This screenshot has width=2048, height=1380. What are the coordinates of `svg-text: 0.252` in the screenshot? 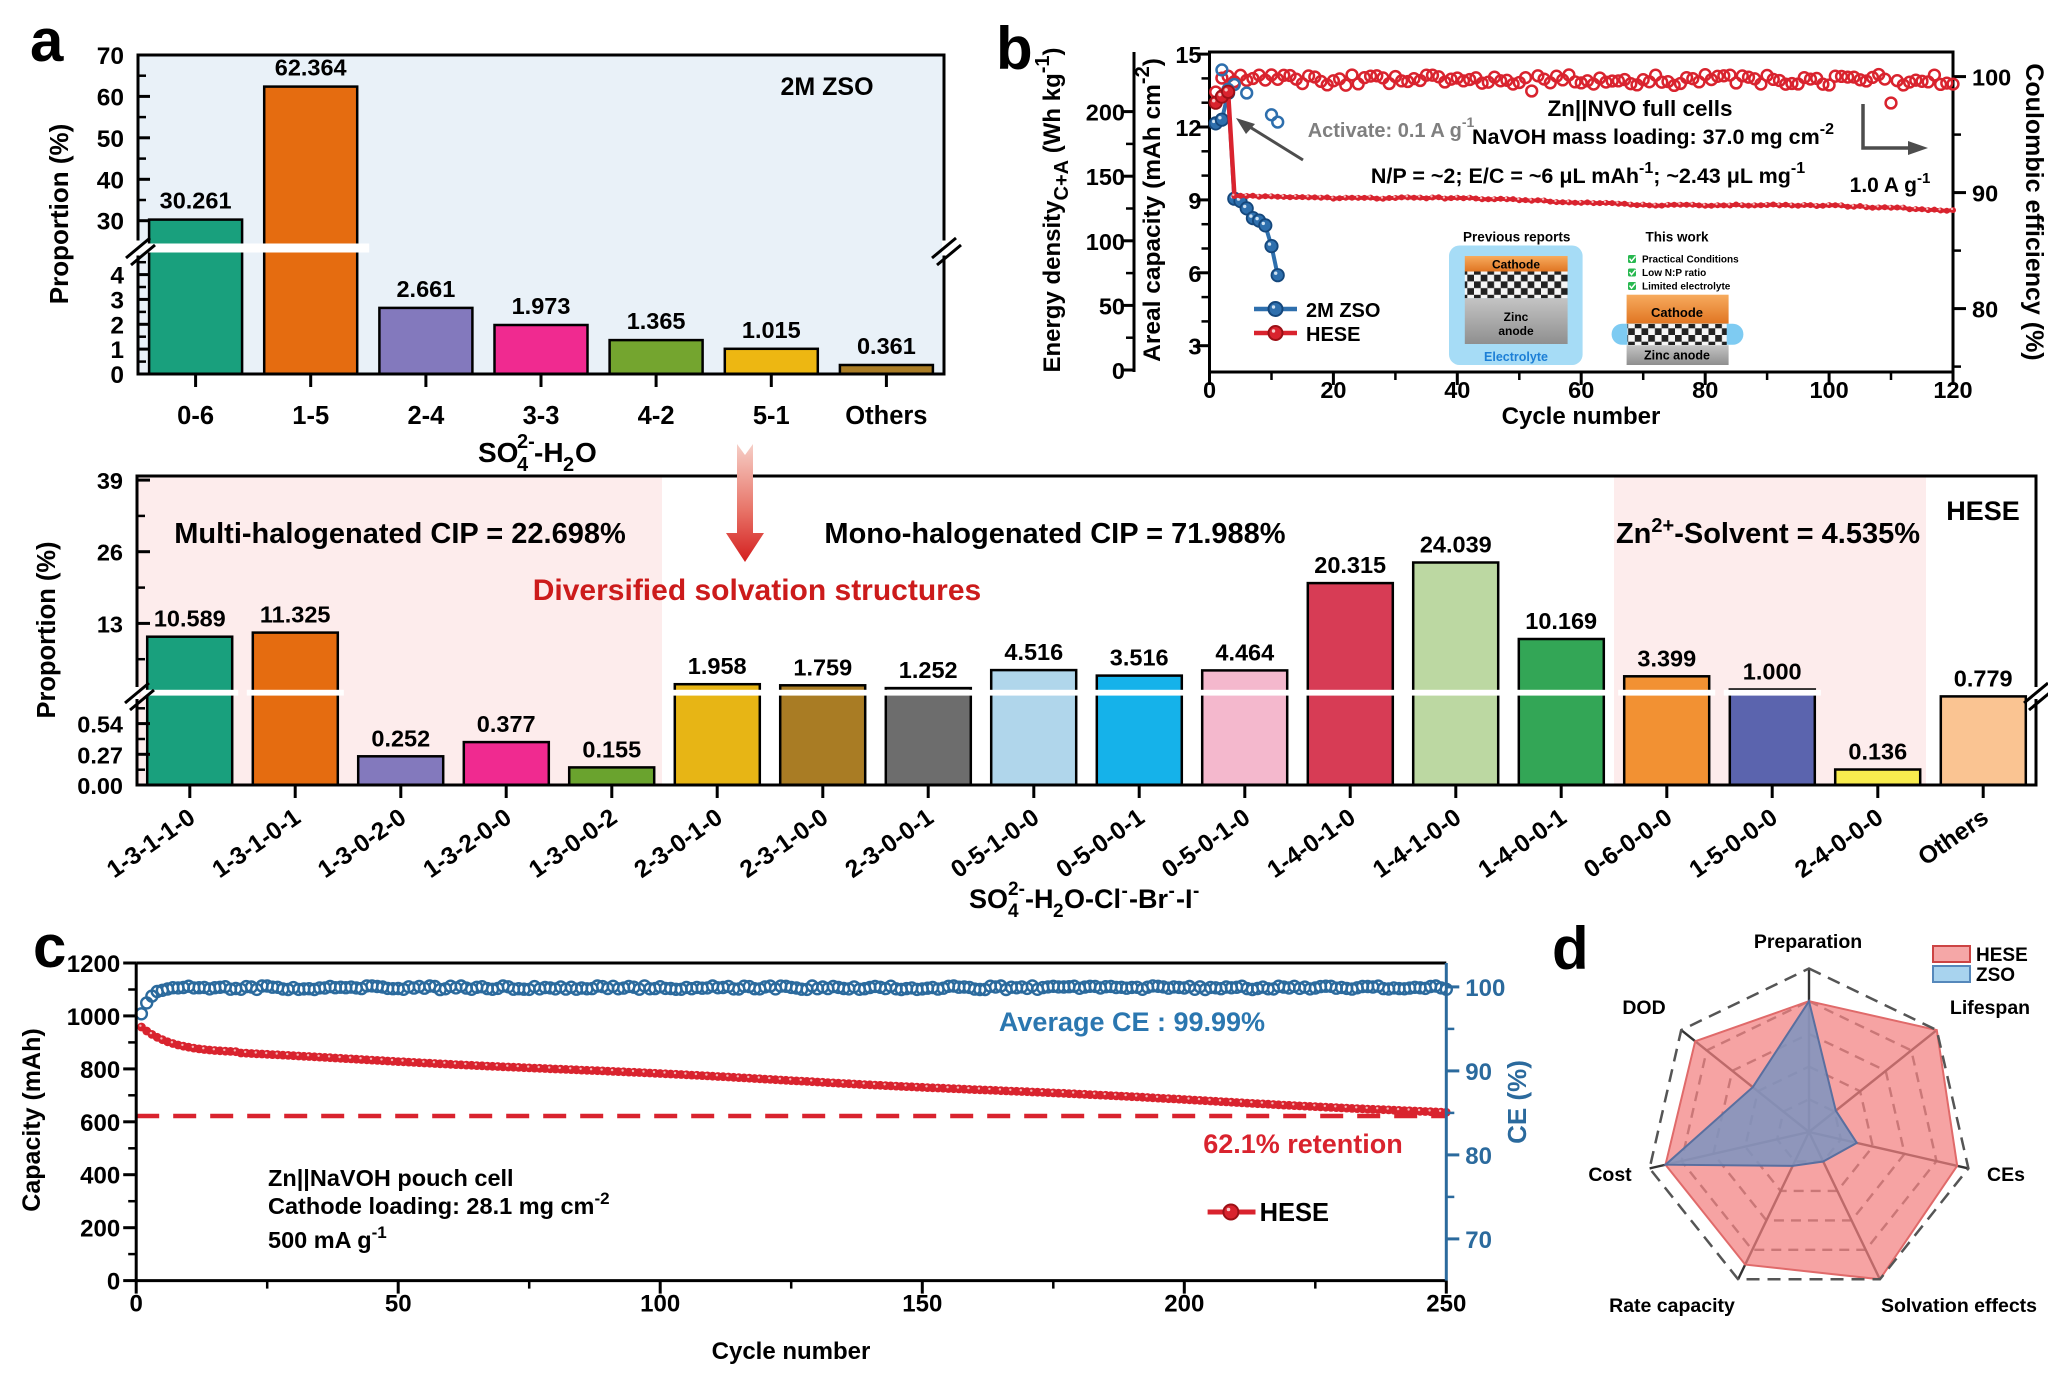 It's located at (400, 738).